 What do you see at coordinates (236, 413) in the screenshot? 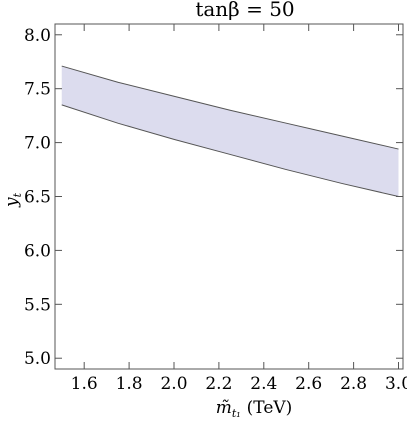
I see `x-axis-label-subscript: t₁` at bounding box center [236, 413].